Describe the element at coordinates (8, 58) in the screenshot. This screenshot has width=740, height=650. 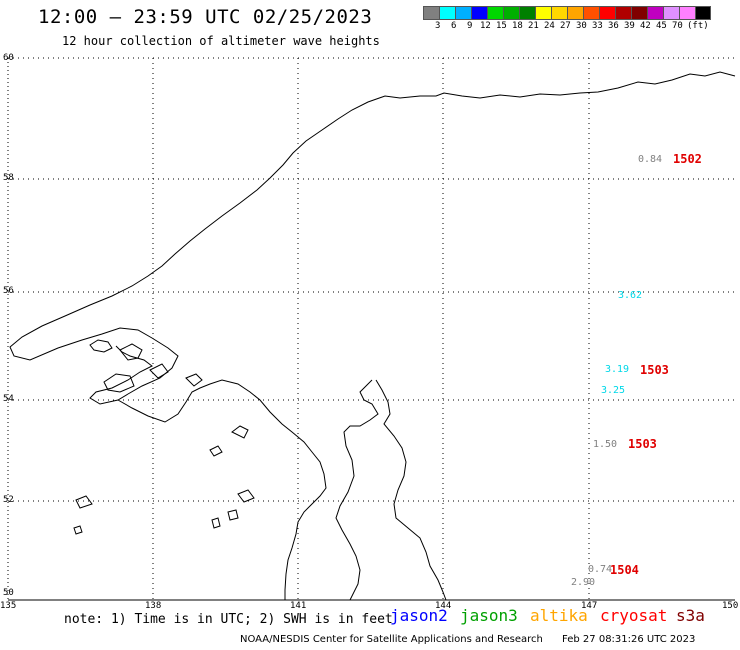
I see `lat-label-60: 60` at that location.